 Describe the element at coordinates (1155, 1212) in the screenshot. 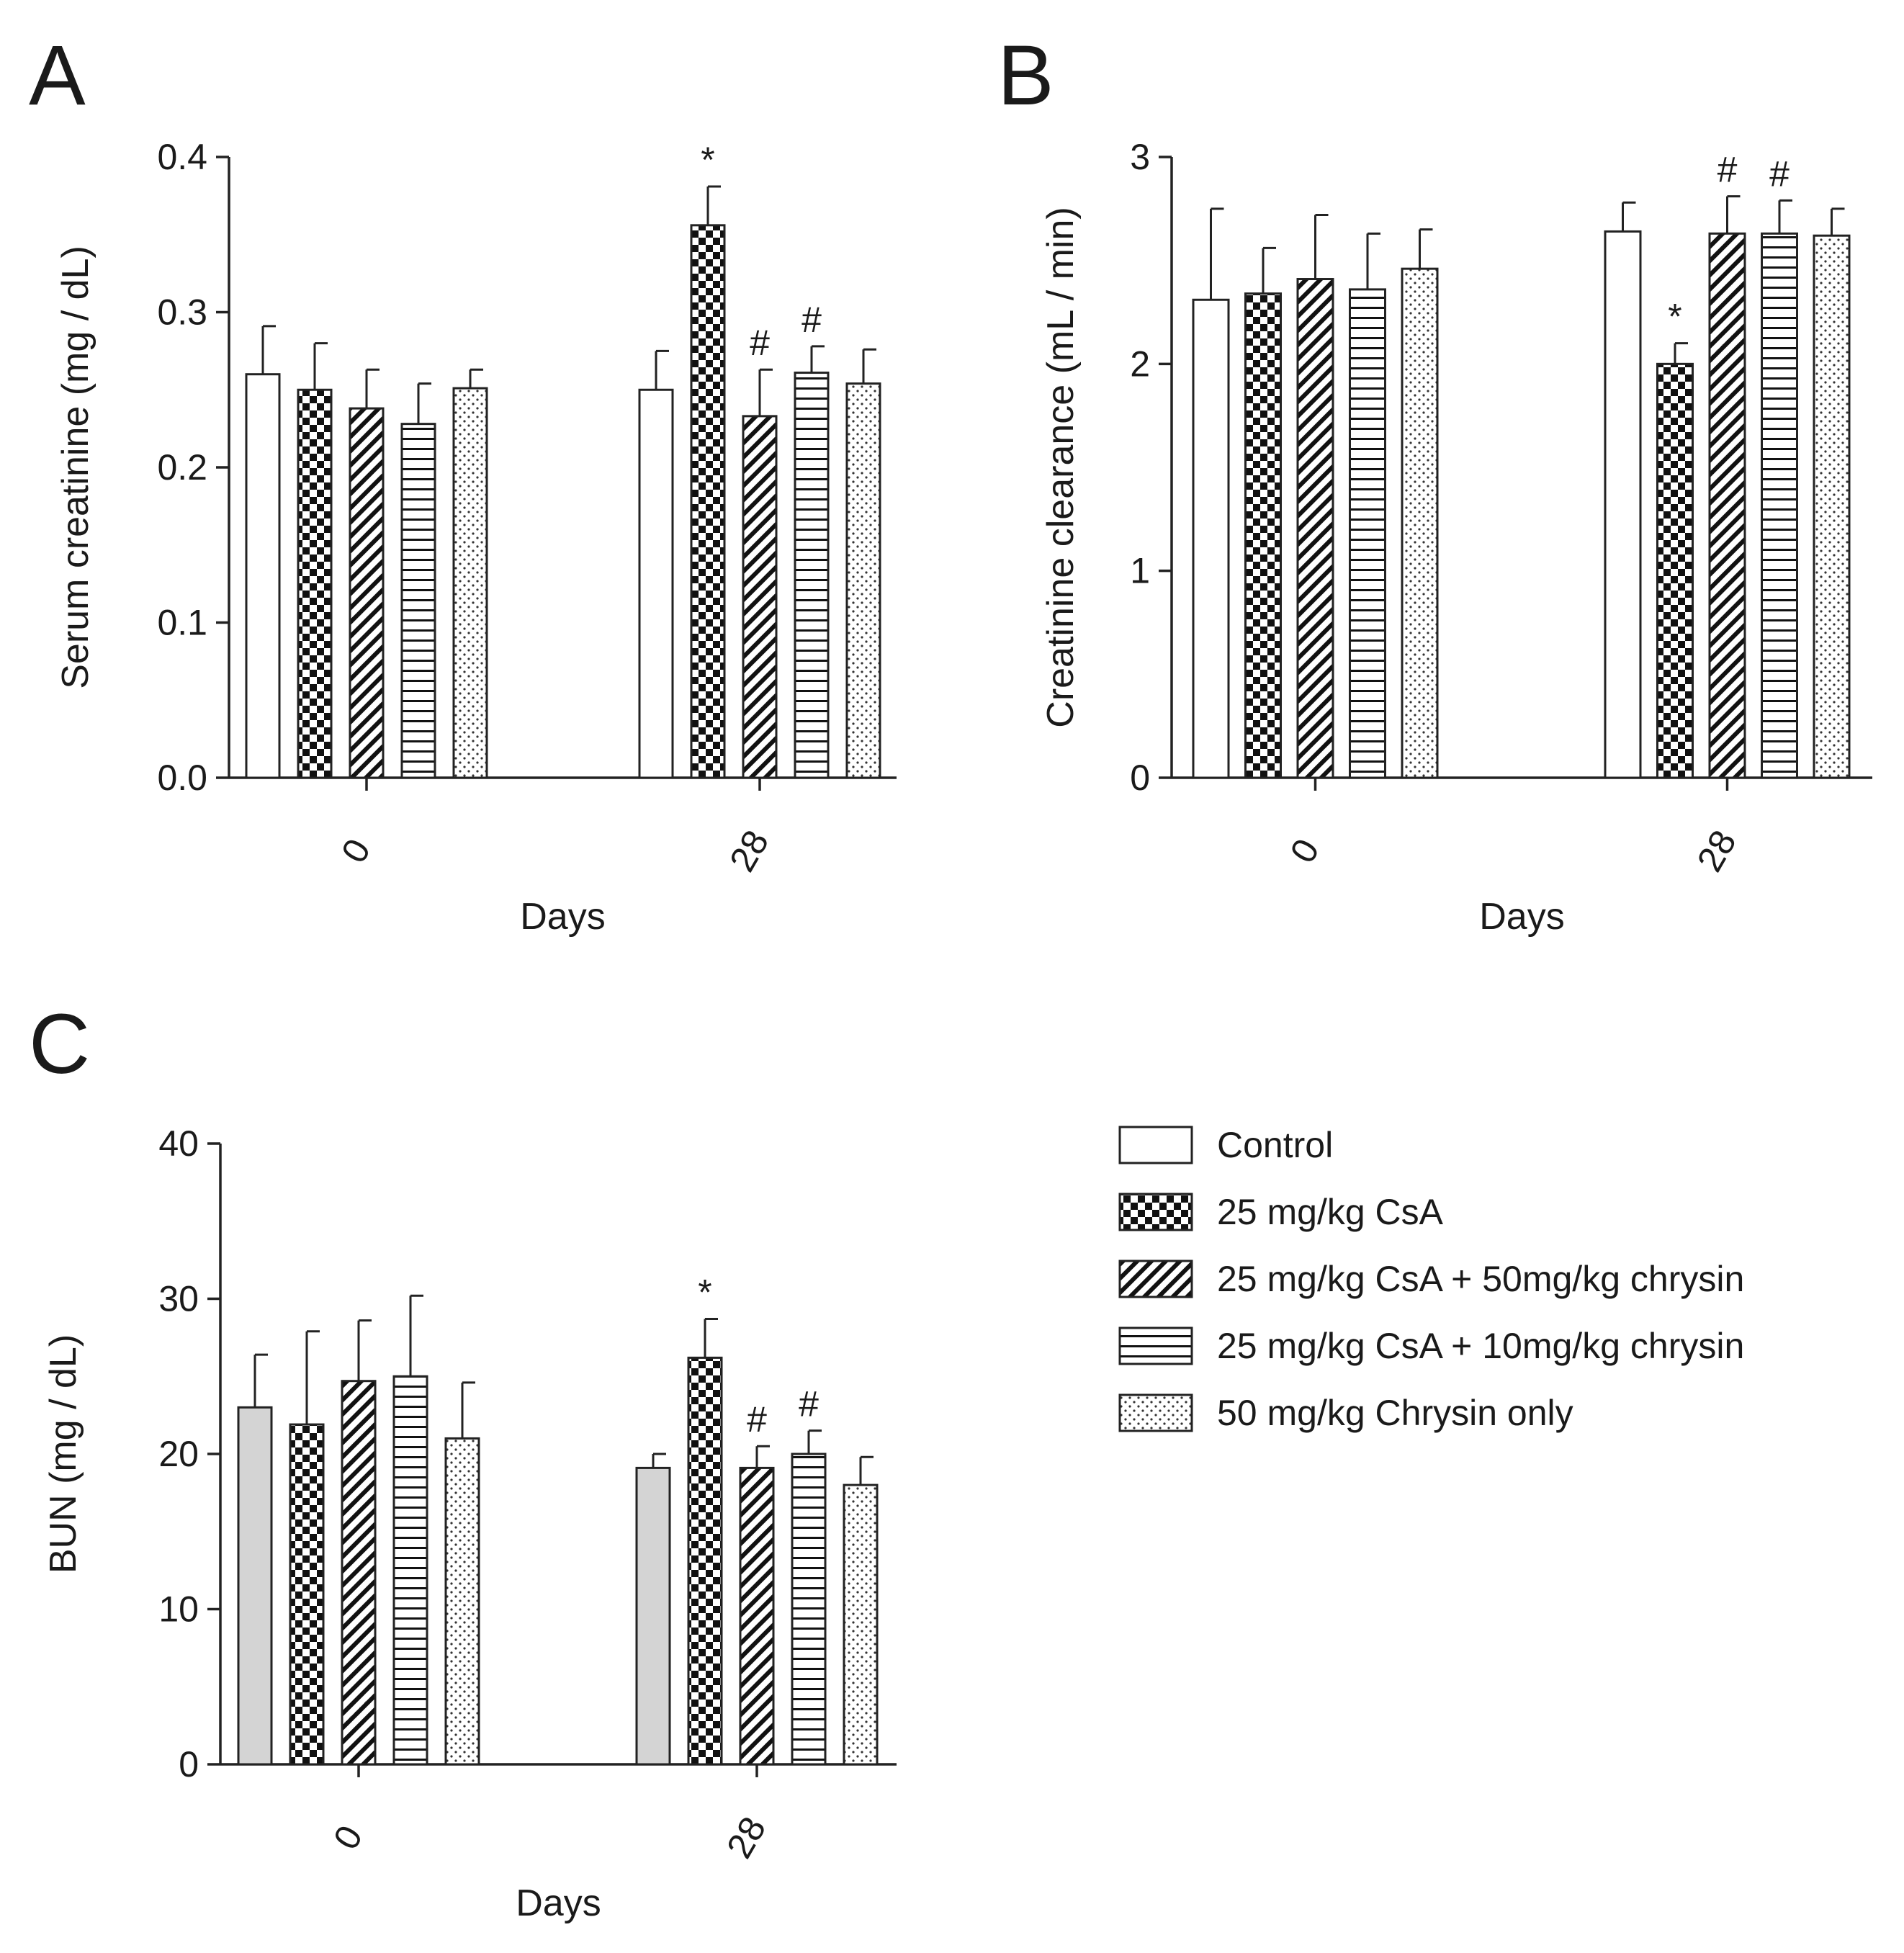

I see `legend-swatch-csa` at that location.